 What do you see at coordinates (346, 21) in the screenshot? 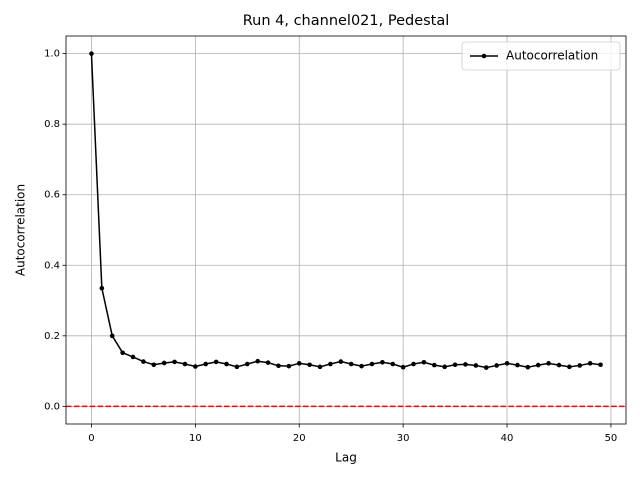
I see `chart-title: Run 4, channel021, Pedestal` at bounding box center [346, 21].